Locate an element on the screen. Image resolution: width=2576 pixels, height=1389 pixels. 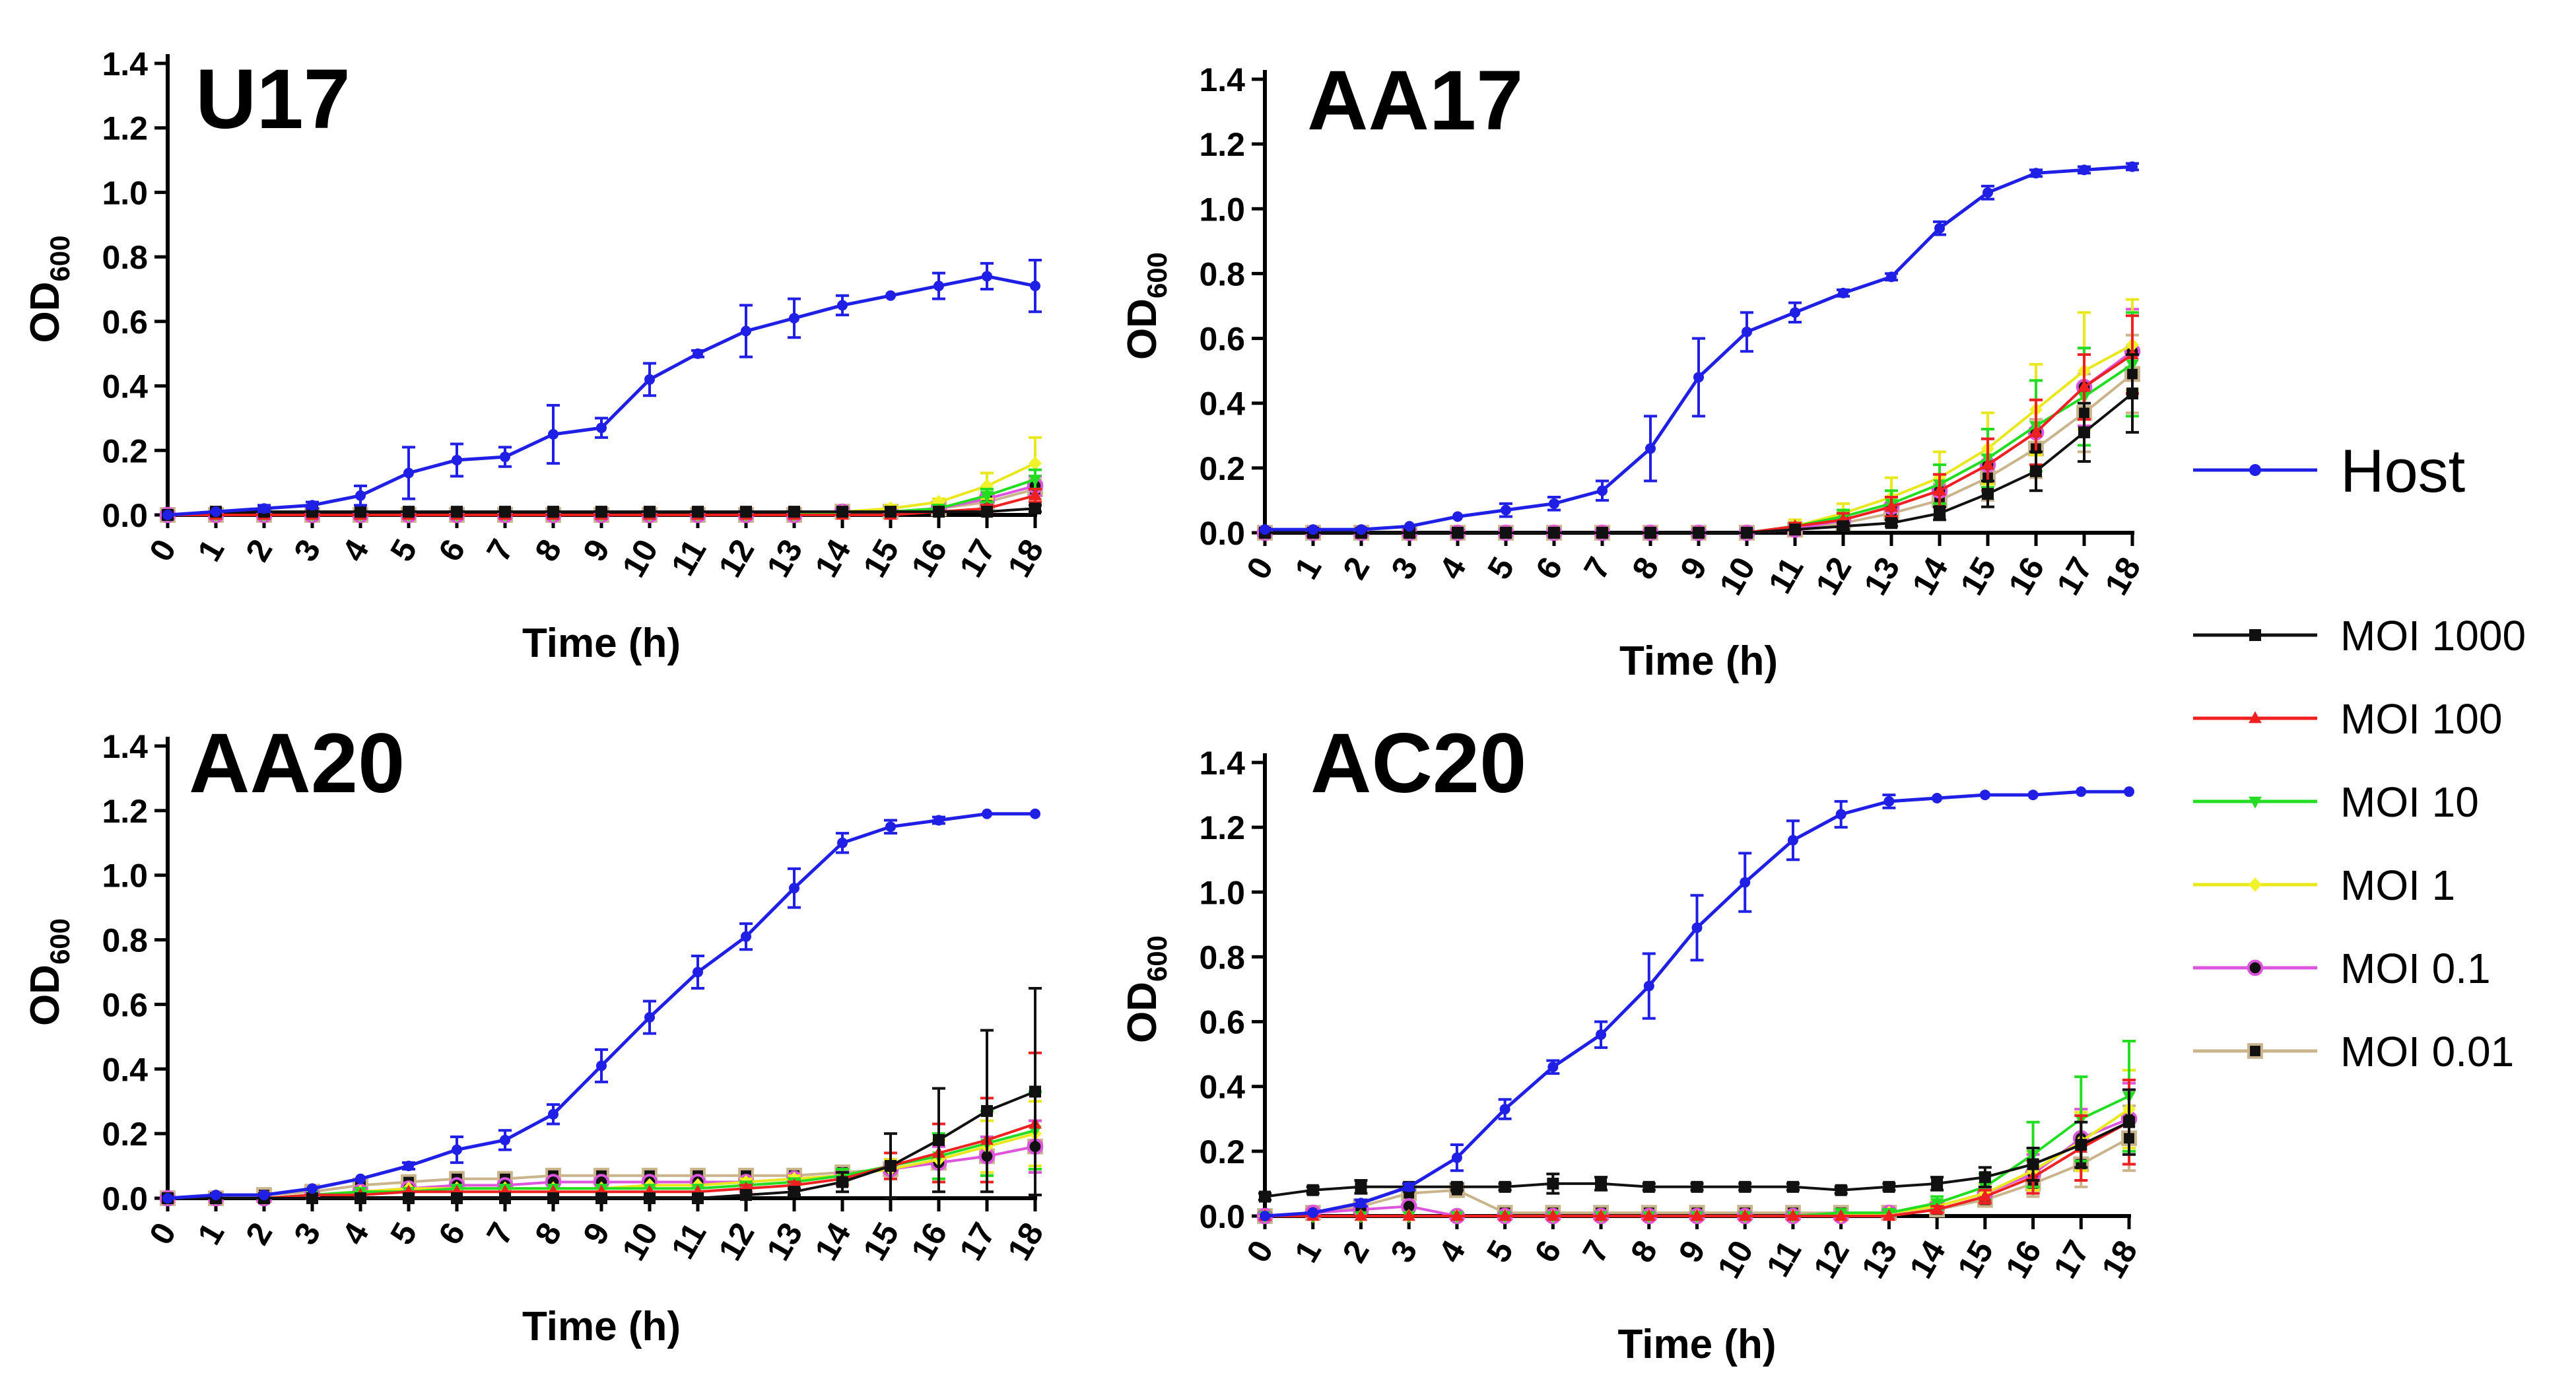
x-tick-label: 5 is located at coordinates (403, 1234).